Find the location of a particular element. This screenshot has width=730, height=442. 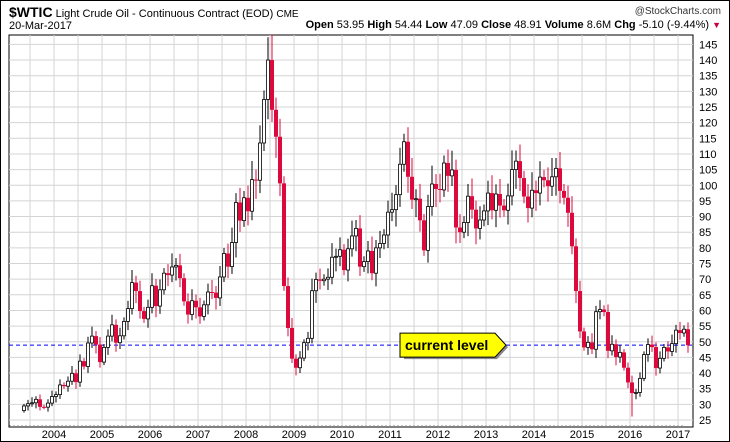

x-tick-label: 2009 is located at coordinates (294, 435).